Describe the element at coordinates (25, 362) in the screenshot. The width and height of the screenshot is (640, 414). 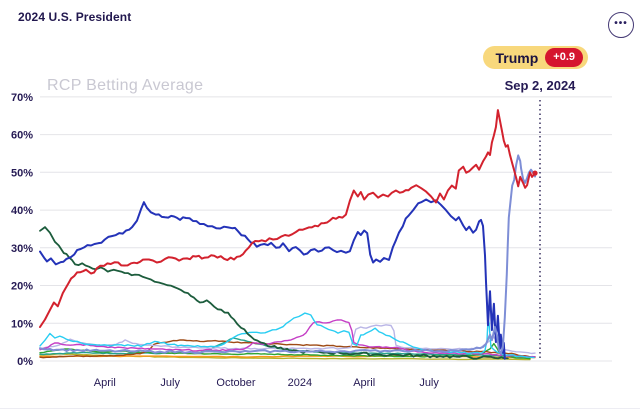
I see `y-tick-label: 0%` at that location.